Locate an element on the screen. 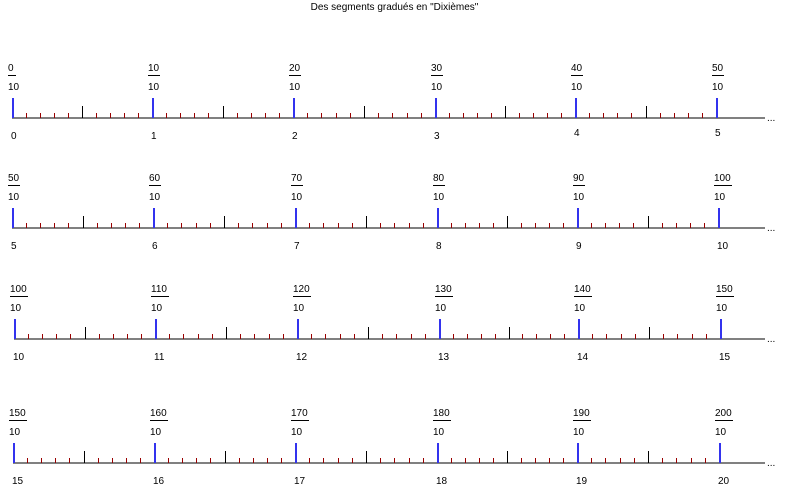  integer-label: 1 is located at coordinates (154, 136).